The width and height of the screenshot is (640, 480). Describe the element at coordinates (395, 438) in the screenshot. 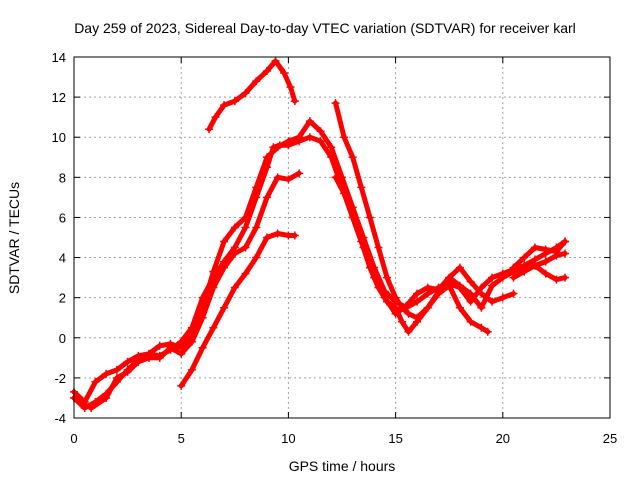

I see `x-tick-label: 15` at that location.